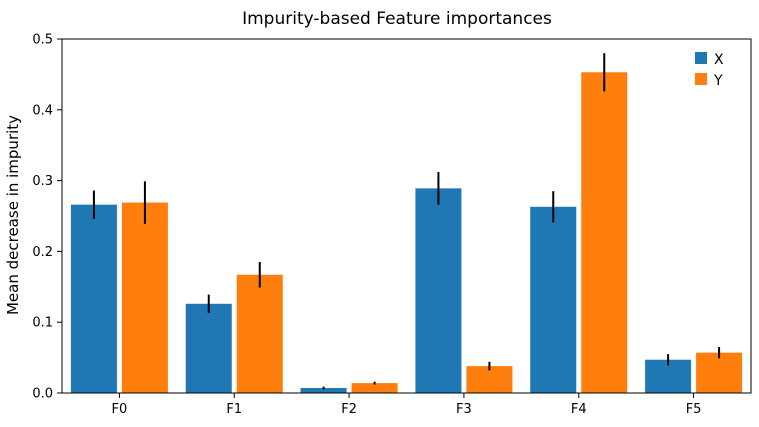 This screenshot has width=759, height=427. Describe the element at coordinates (42, 323) in the screenshot. I see `y-tick-label: 0.1` at that location.